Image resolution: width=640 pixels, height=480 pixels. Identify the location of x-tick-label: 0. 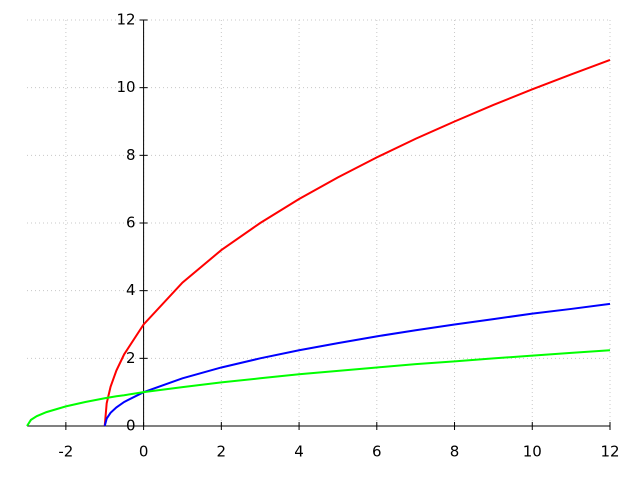
(144, 452).